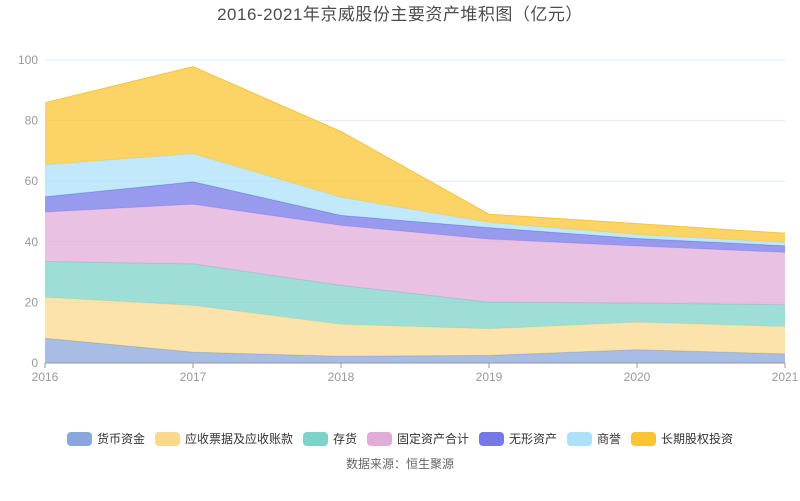  What do you see at coordinates (28, 60) in the screenshot?
I see `y-tick-label: 100` at bounding box center [28, 60].